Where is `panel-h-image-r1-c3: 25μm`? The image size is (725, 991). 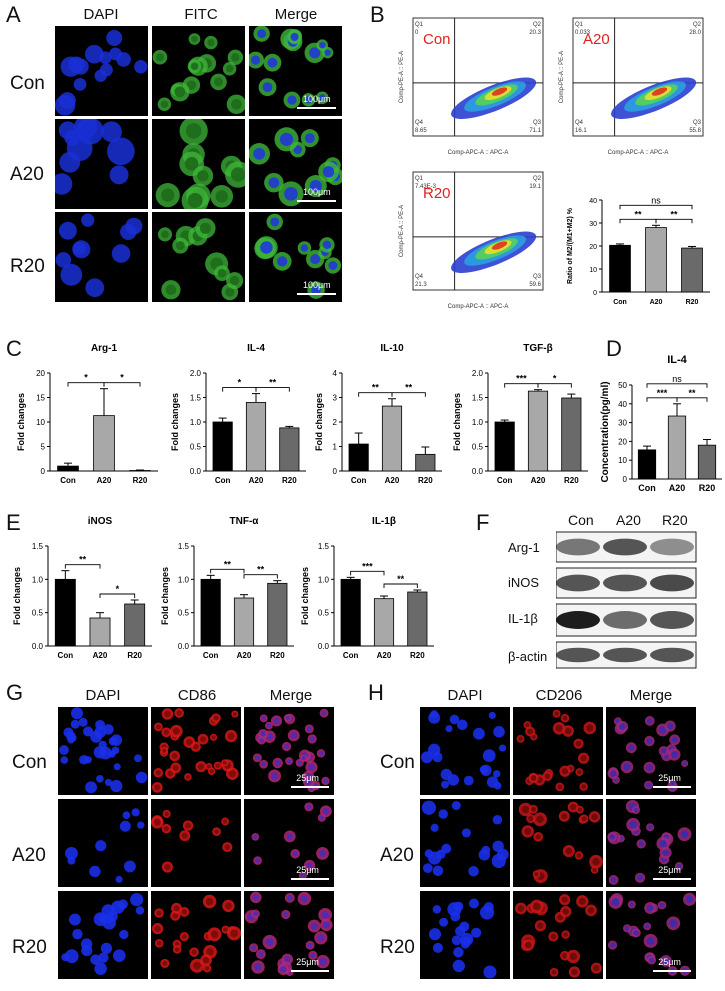 panel-h-image-r1-c3: 25μm is located at coordinates (651, 751).